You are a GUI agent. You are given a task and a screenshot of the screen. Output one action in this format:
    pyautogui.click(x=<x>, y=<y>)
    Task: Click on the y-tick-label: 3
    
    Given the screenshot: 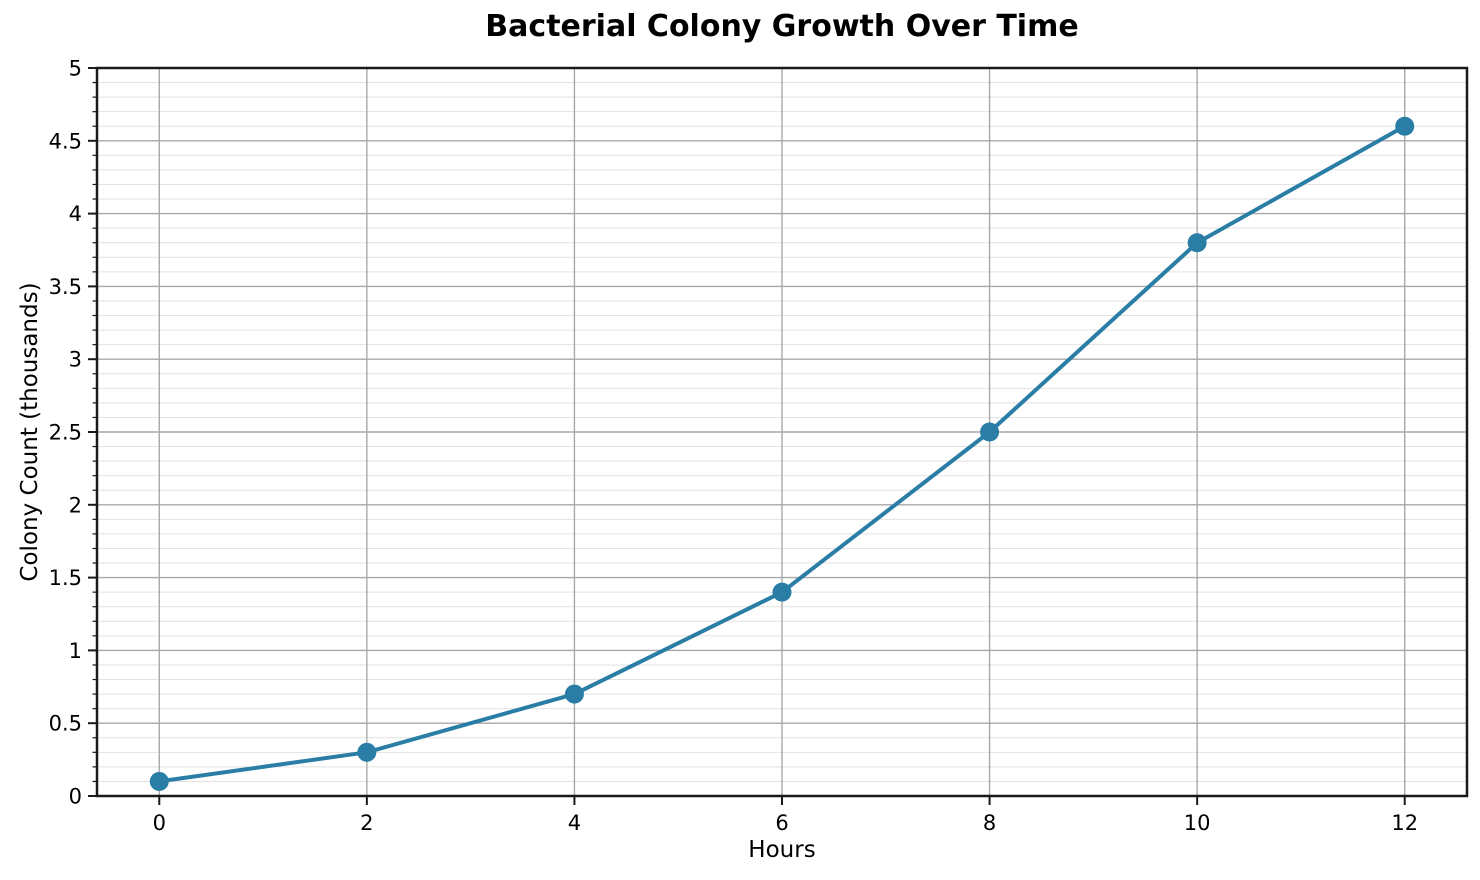 What is the action you would take?
    pyautogui.click(x=75, y=360)
    